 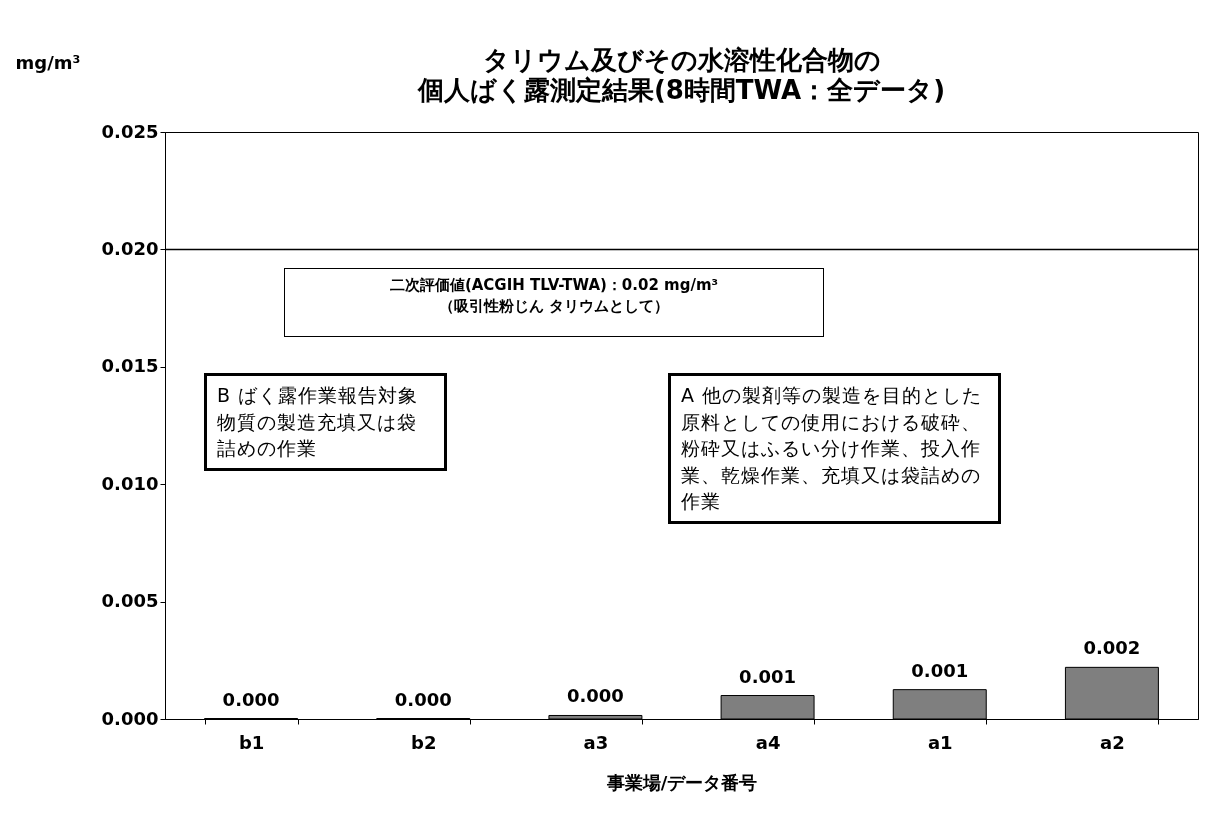 What do you see at coordinates (834, 448) in the screenshot?
I see `text-box: A 他の製剤等の製造を目的とした原料としての使用における破砕、粉砕又はふるい分け作業、投入作業、乾燥作業、充填又は袋詰めの作業` at bounding box center [834, 448].